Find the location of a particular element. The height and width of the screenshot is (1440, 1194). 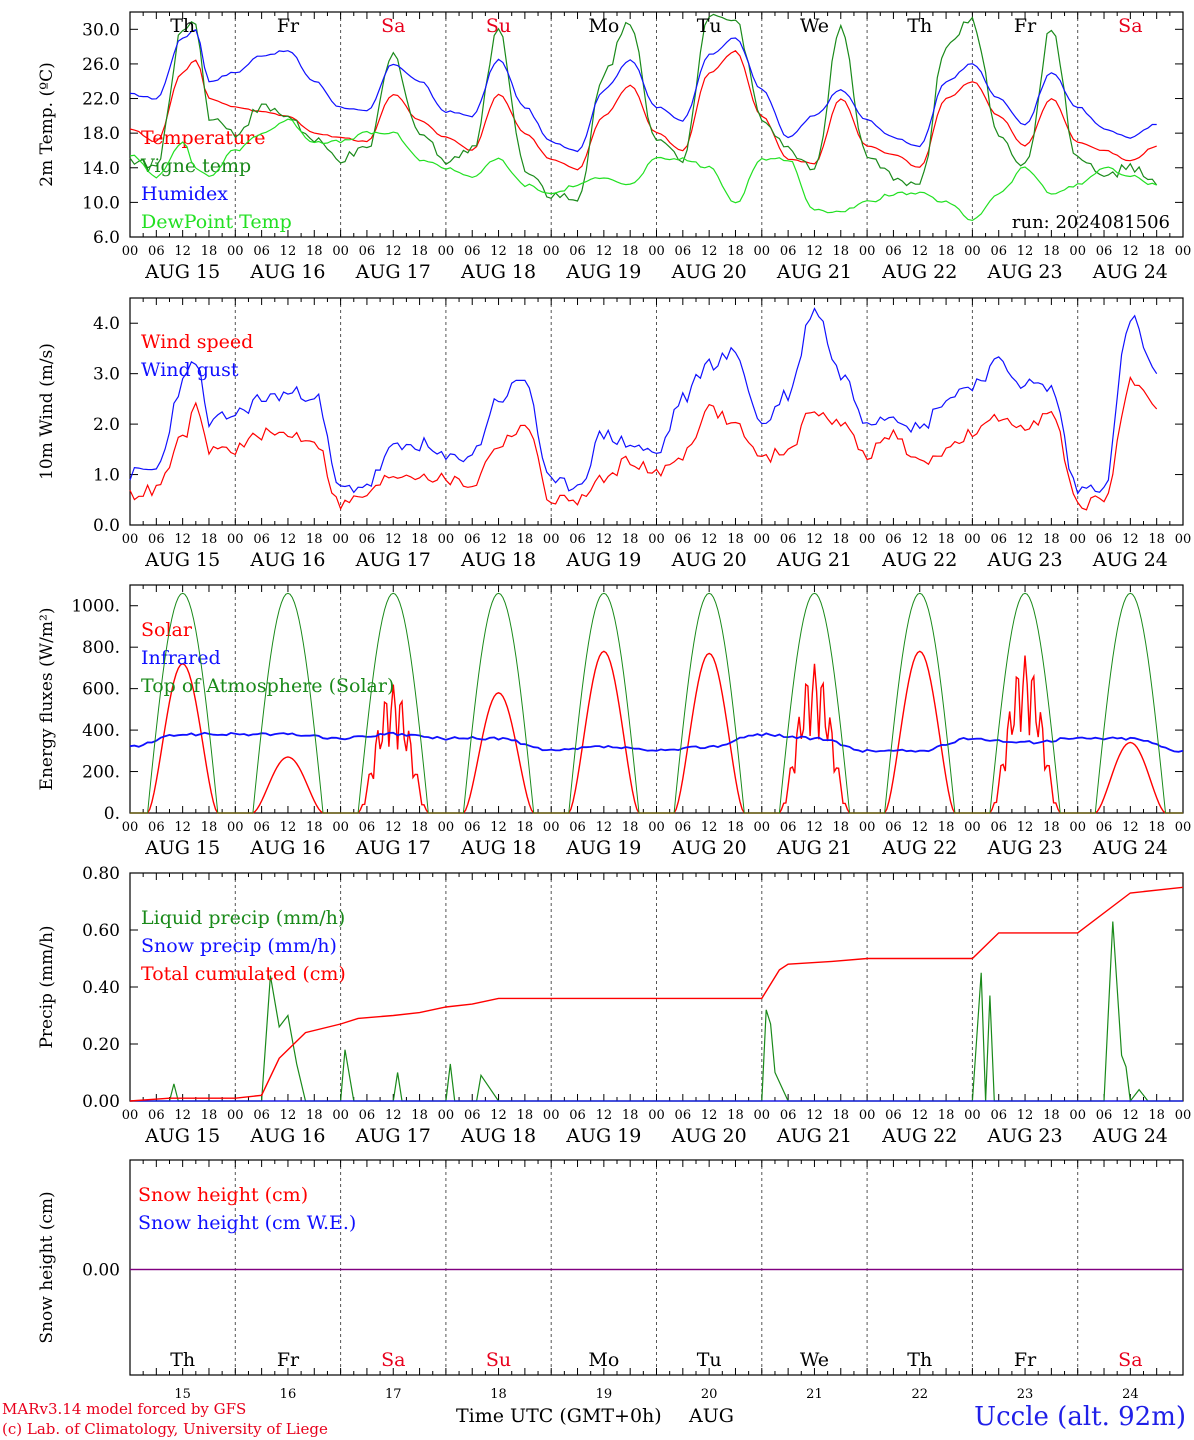

legend-top-of-atmosphere-solar-: Top of Atmosphere (Solar) is located at coordinates (267, 686).